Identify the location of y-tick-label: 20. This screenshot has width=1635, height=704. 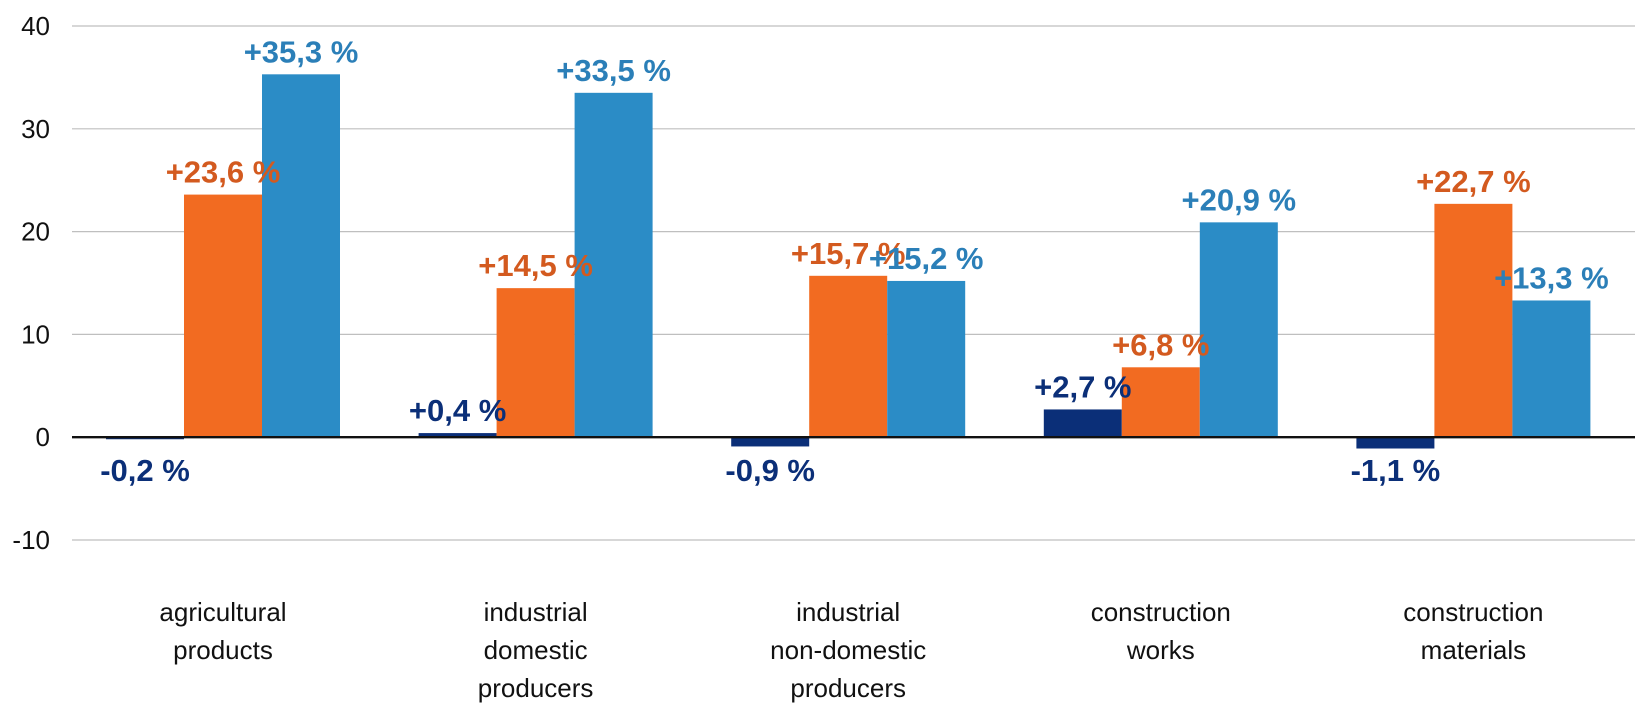
(35, 232).